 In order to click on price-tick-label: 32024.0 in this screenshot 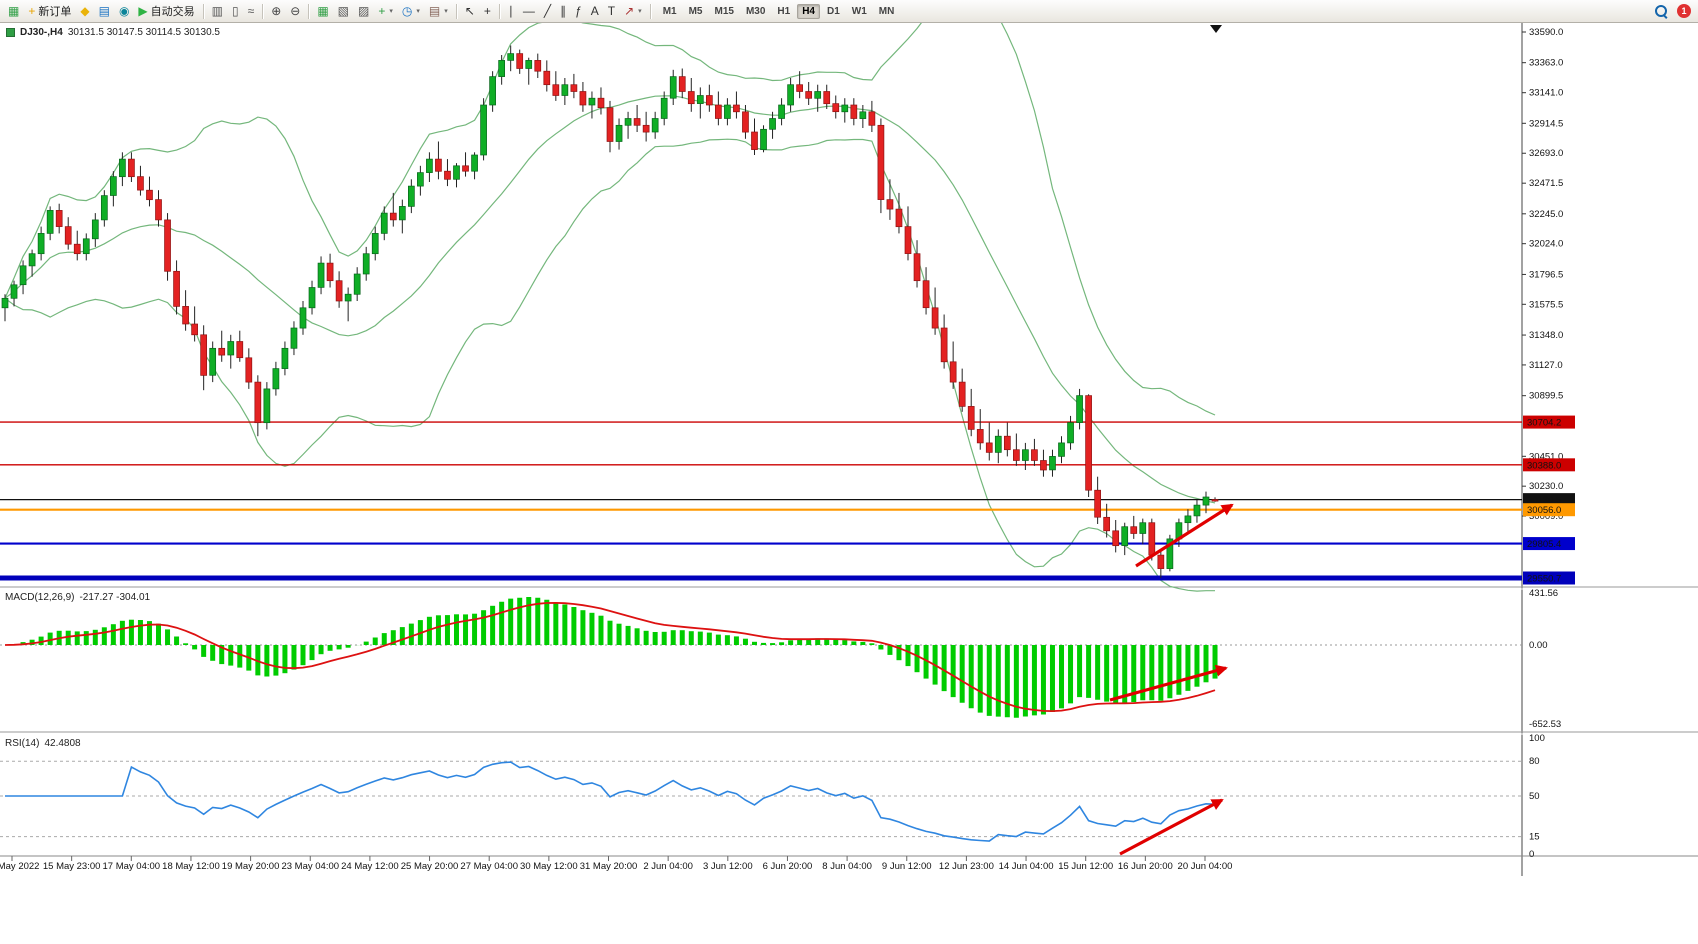, I will do `click(1546, 244)`.